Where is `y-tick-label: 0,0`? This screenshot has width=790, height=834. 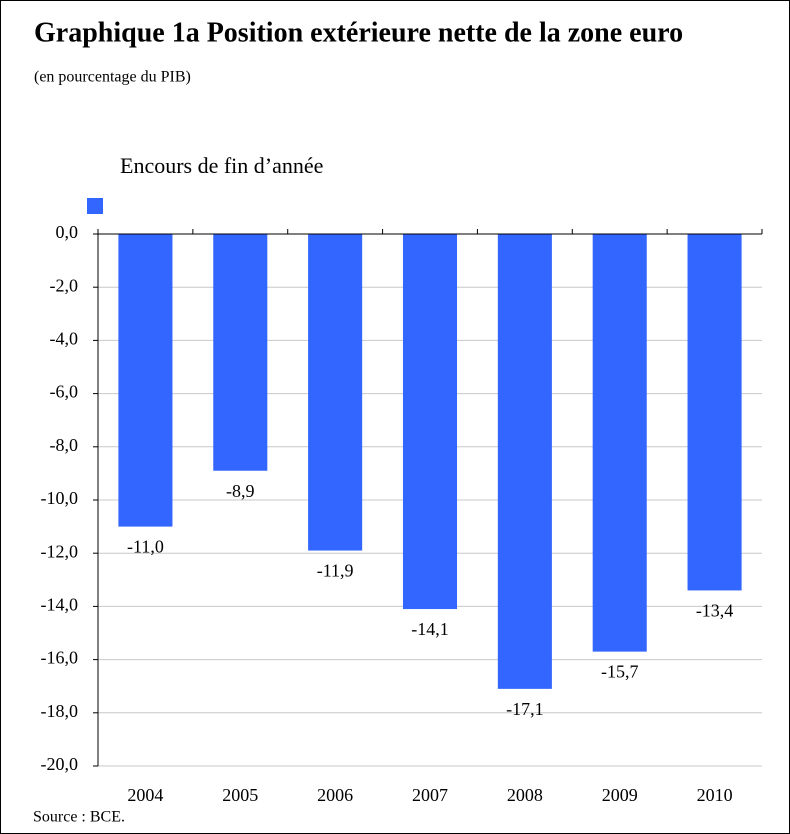 y-tick-label: 0,0 is located at coordinates (67, 232).